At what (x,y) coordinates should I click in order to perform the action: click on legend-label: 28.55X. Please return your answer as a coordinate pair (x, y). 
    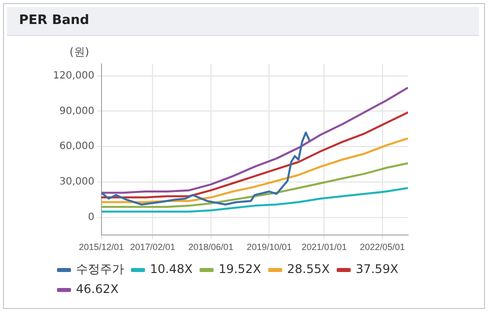
    Looking at the image, I should click on (308, 269).